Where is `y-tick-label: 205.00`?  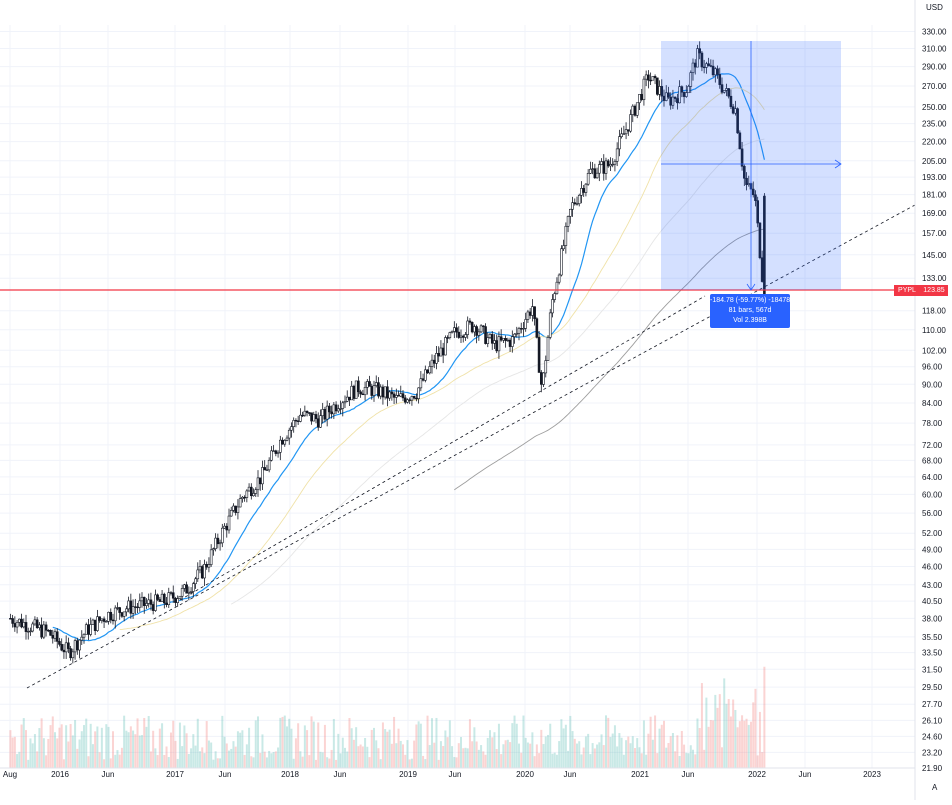 y-tick-label: 205.00 is located at coordinates (934, 161).